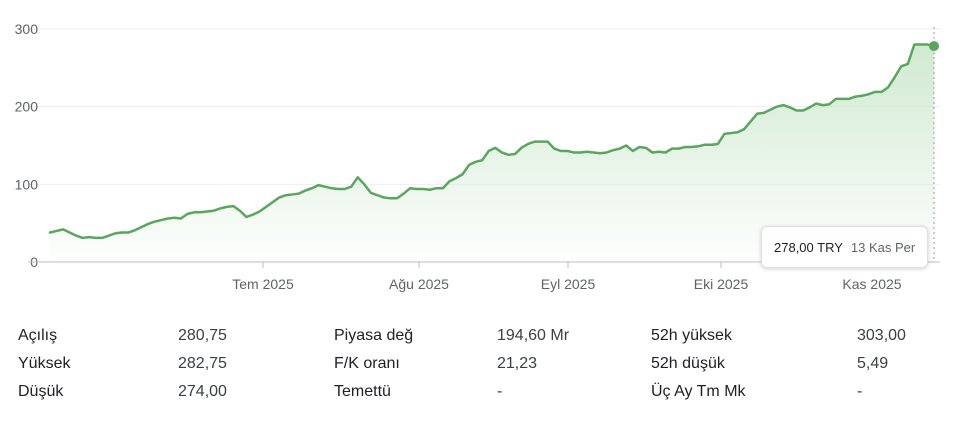  What do you see at coordinates (202, 363) in the screenshot?
I see `stat-value-high: 282,75` at bounding box center [202, 363].